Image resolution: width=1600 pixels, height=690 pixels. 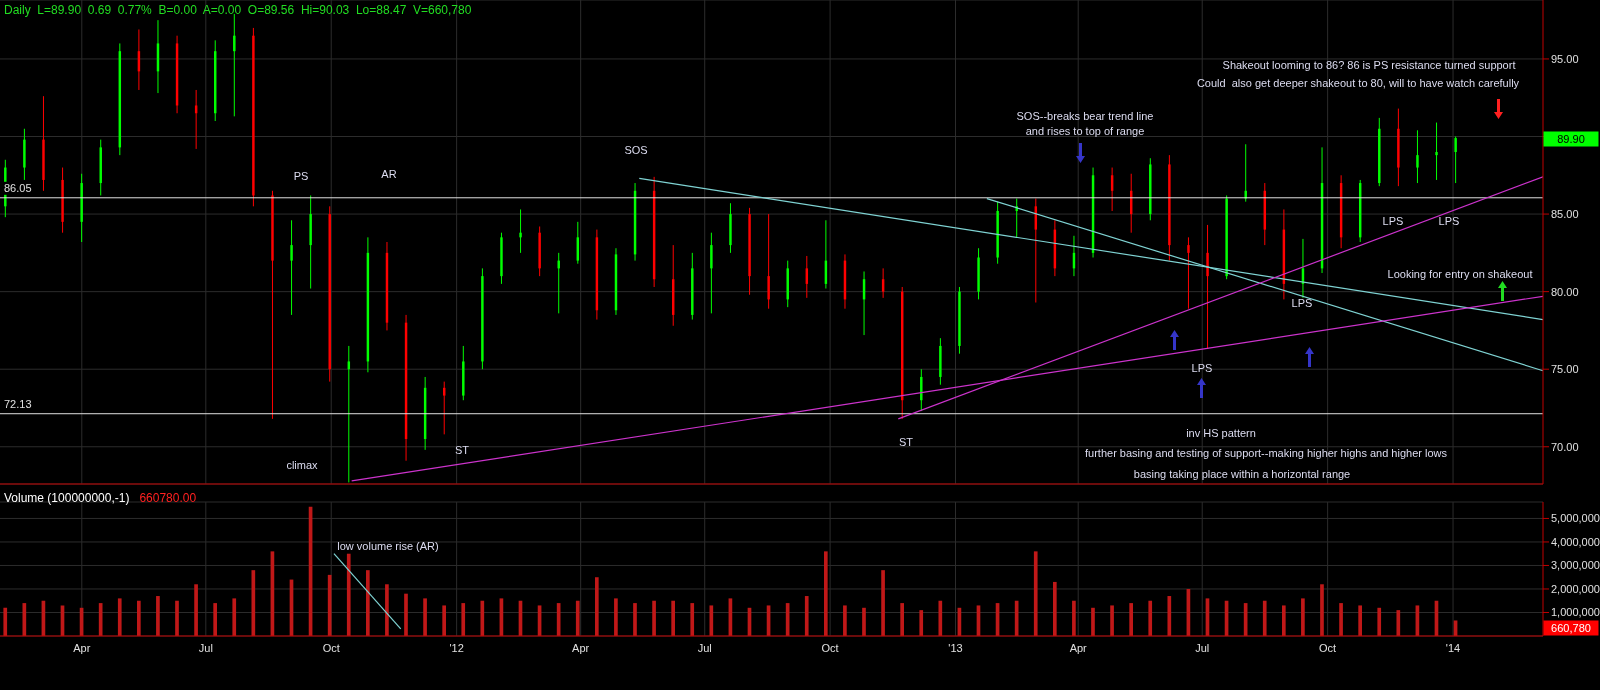 I want to click on text: 660,780, so click(x=1571, y=628).